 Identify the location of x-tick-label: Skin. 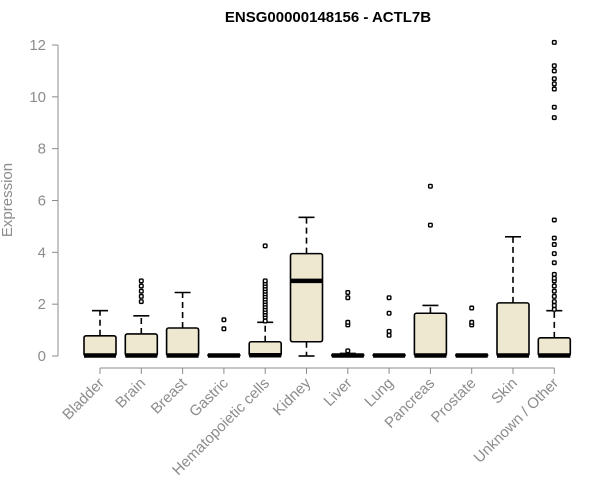
(504, 391).